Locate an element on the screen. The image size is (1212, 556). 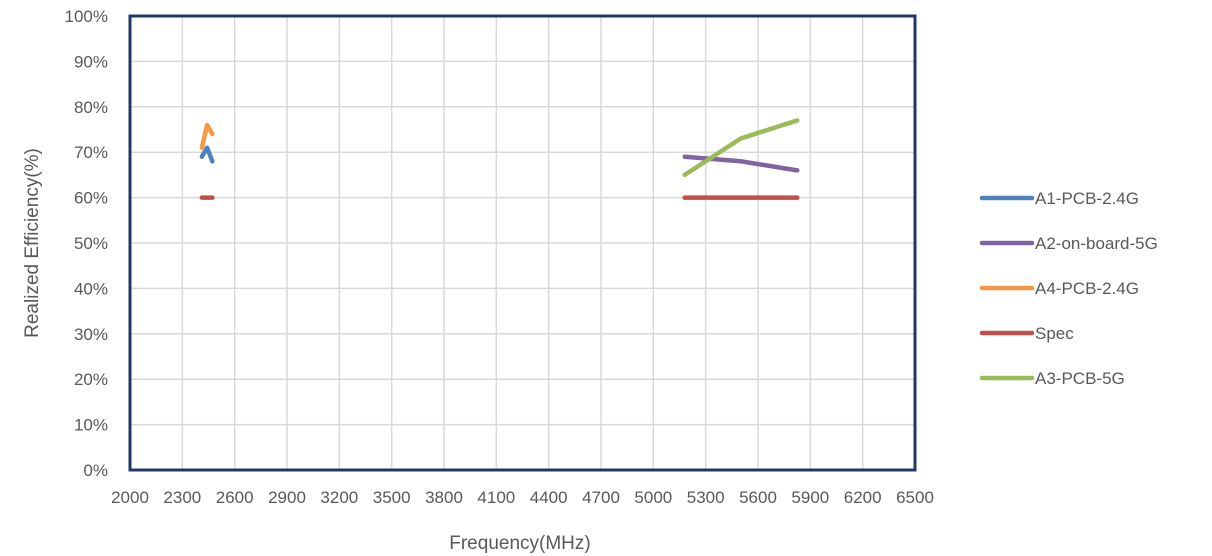
legend-label-a4-pcb-2-4g: A4-PCB-2.4G is located at coordinates (1087, 288).